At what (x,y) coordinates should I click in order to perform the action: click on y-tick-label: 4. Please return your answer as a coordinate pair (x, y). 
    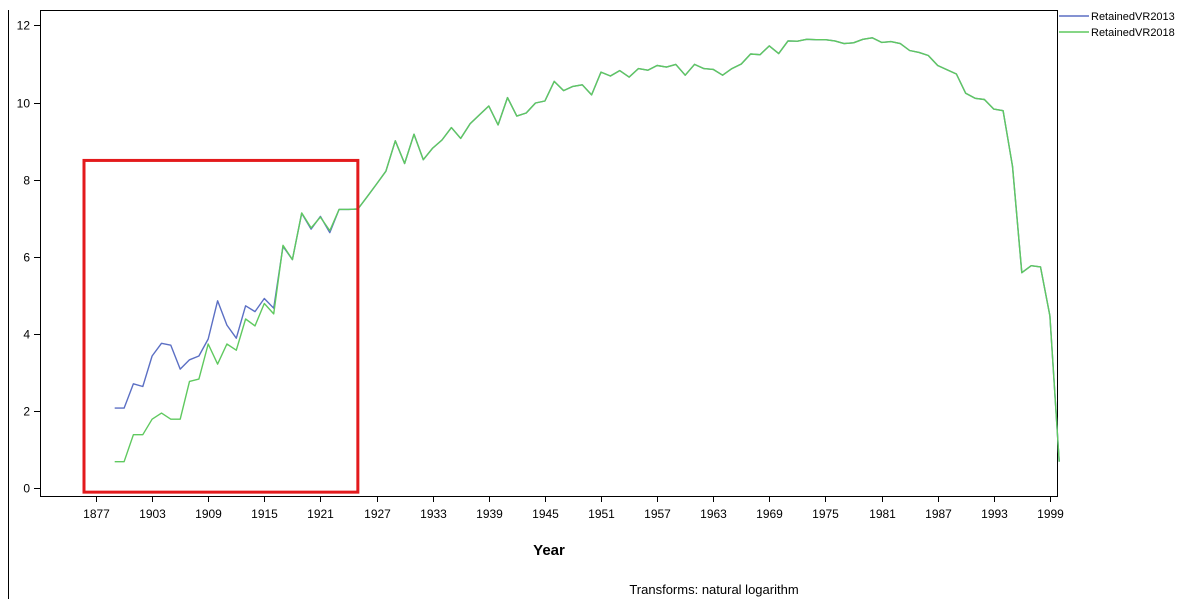
    Looking at the image, I should click on (26, 335).